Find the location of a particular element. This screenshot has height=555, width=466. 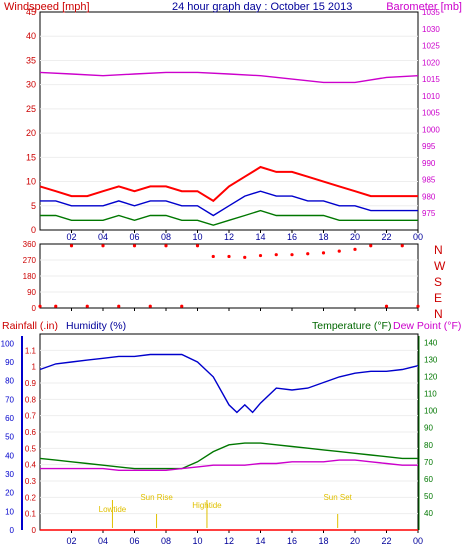

wind-tick-label: 0 is located at coordinates (33, 230).